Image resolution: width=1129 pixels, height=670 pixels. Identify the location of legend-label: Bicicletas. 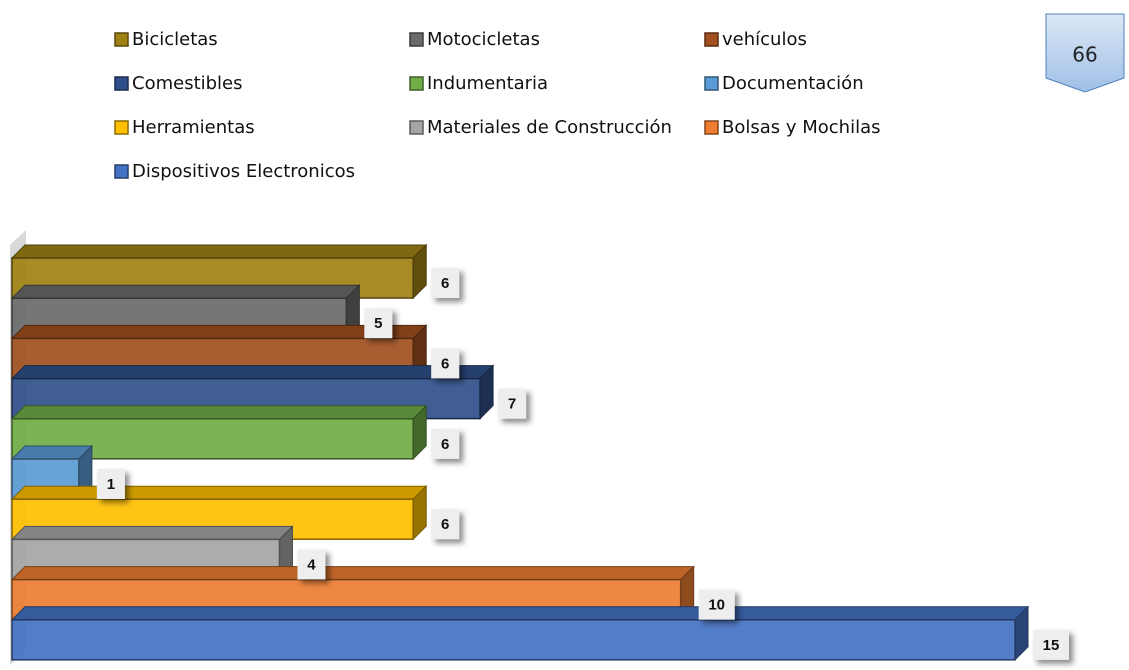
(175, 39).